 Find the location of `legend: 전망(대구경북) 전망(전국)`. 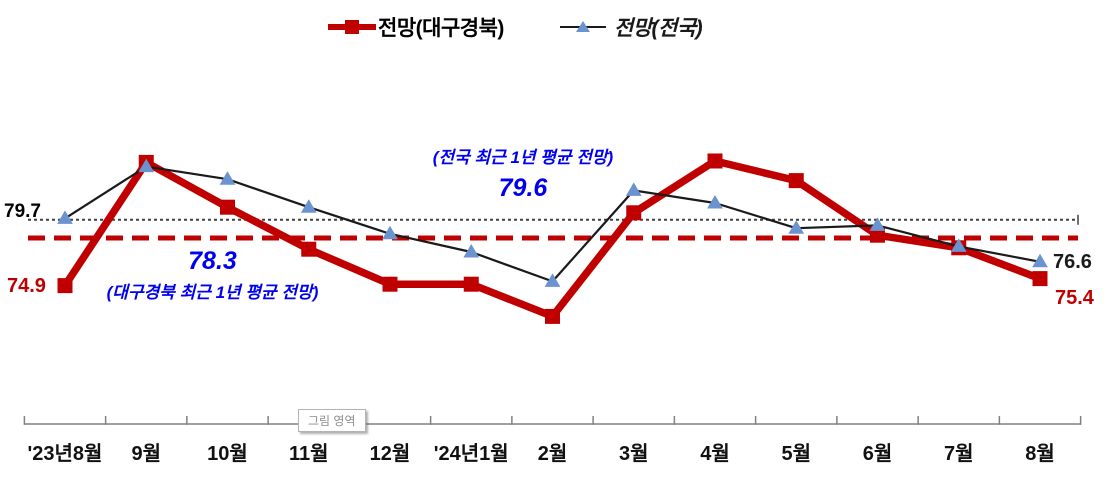

legend: 전망(대구경북) 전망(전국) is located at coordinates (515, 27).